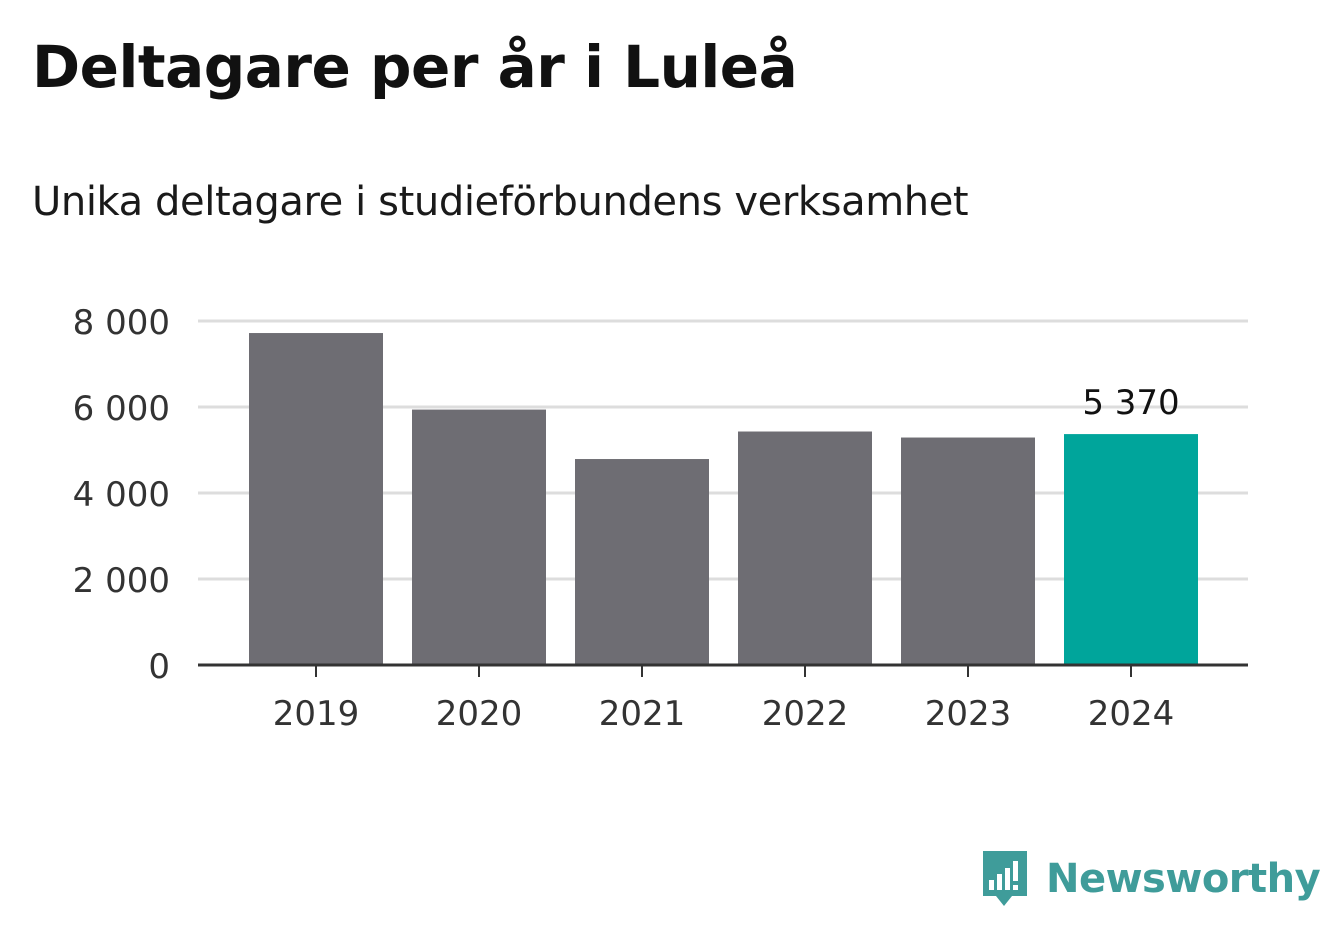  What do you see at coordinates (642, 714) in the screenshot?
I see `x-tick-label: 2021` at bounding box center [642, 714].